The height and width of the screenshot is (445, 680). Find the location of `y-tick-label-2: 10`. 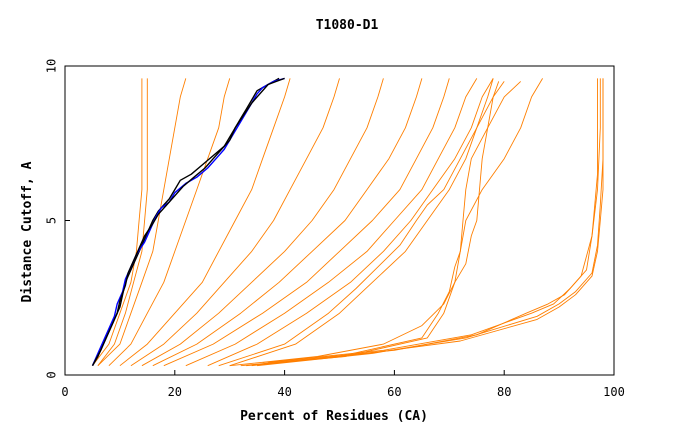

y-tick-label-2: 10 is located at coordinates (52, 66).